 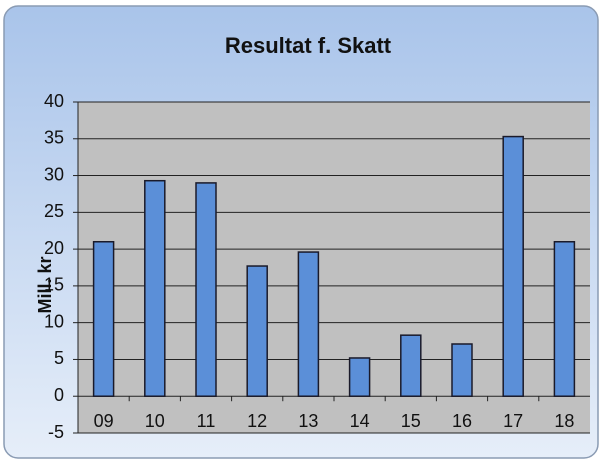 I want to click on y-tick-label: 40, so click(x=54, y=101).